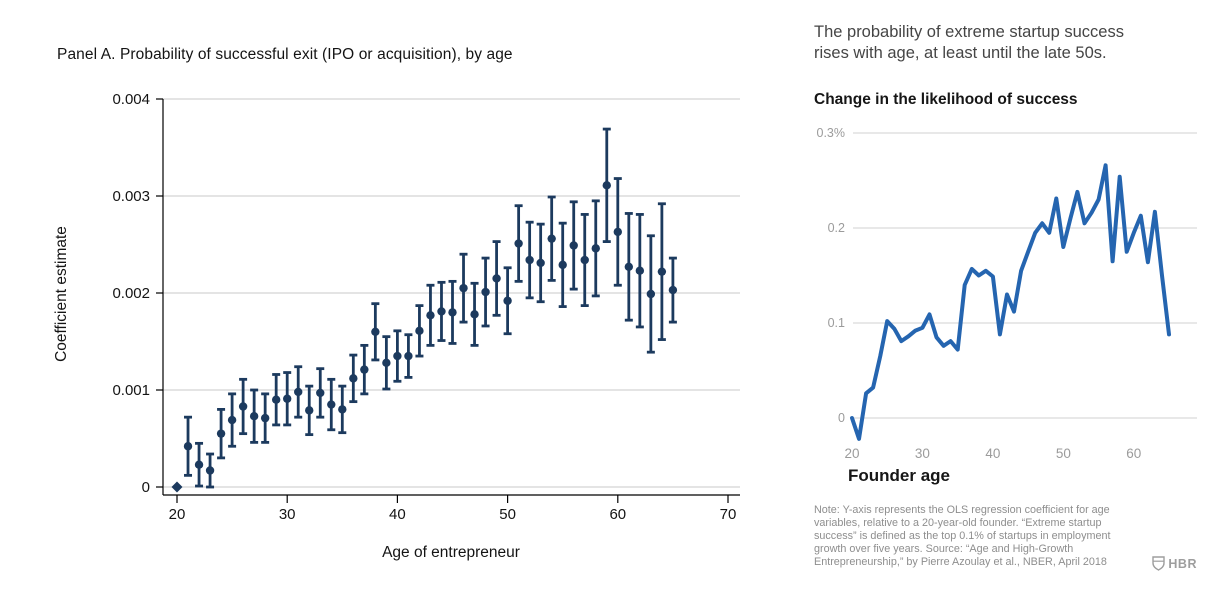 The image size is (1217, 603). Describe the element at coordinates (177, 514) in the screenshot. I see `left-x-tick-label: 20` at that location.